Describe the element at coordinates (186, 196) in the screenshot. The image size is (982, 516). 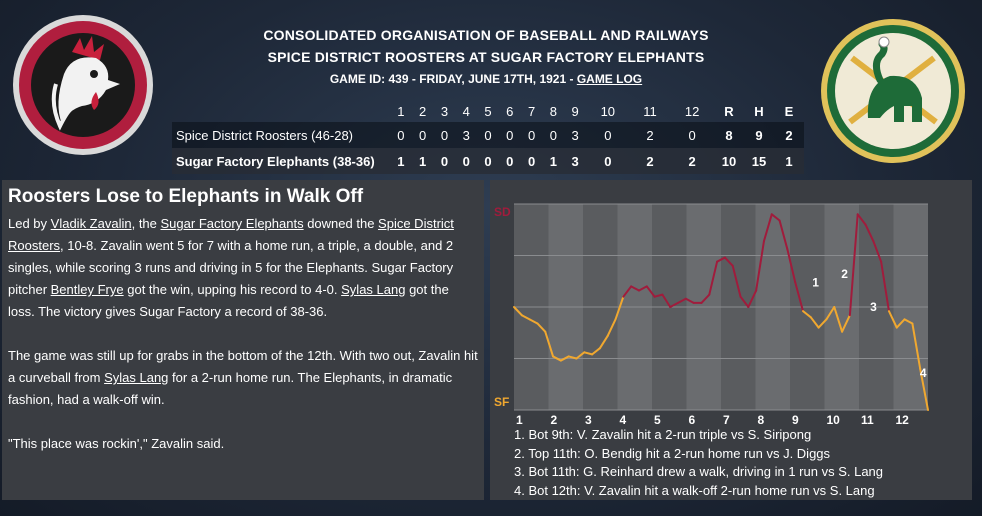
I see `story-headline: Roosters Lose to Elephants in Walk Off` at that location.